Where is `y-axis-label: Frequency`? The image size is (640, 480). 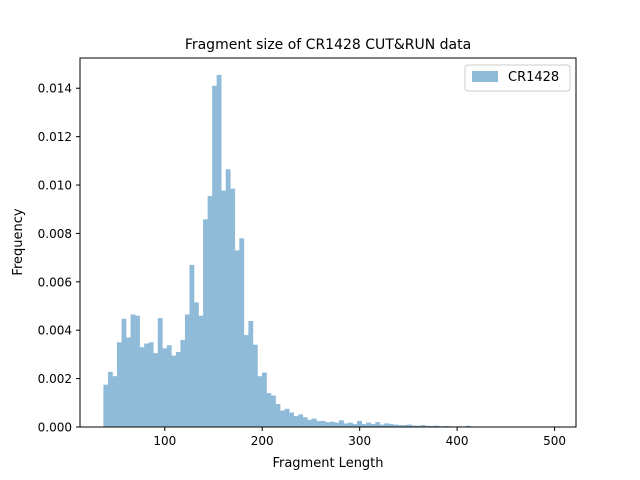
y-axis-label: Frequency is located at coordinates (18, 241).